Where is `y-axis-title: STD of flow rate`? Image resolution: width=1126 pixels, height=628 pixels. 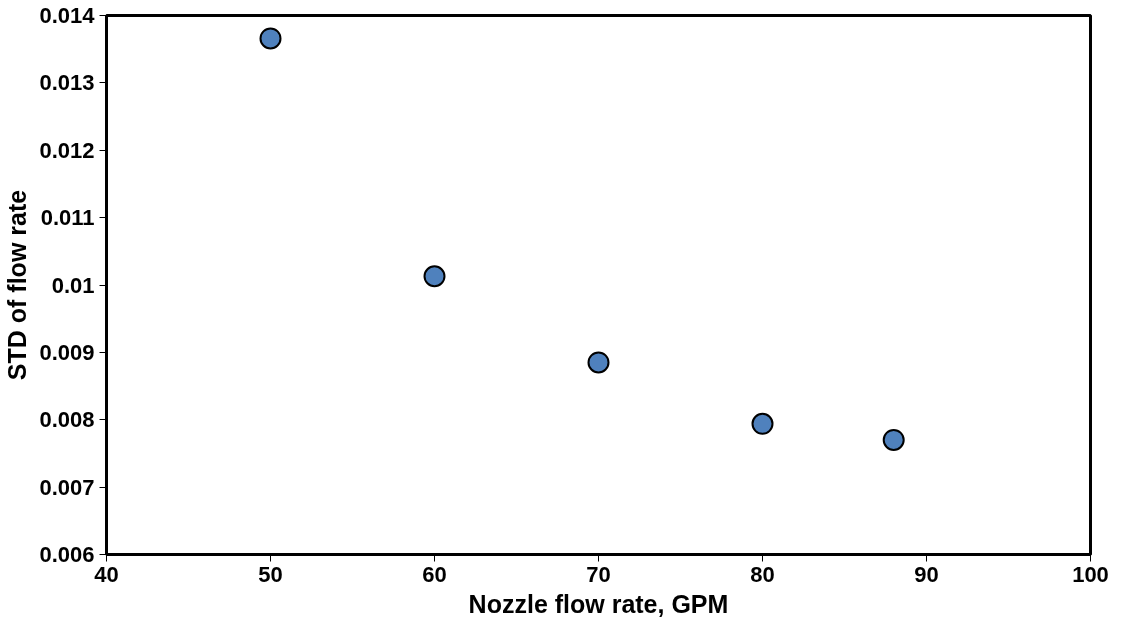 y-axis-title: STD of flow rate is located at coordinates (17, 285).